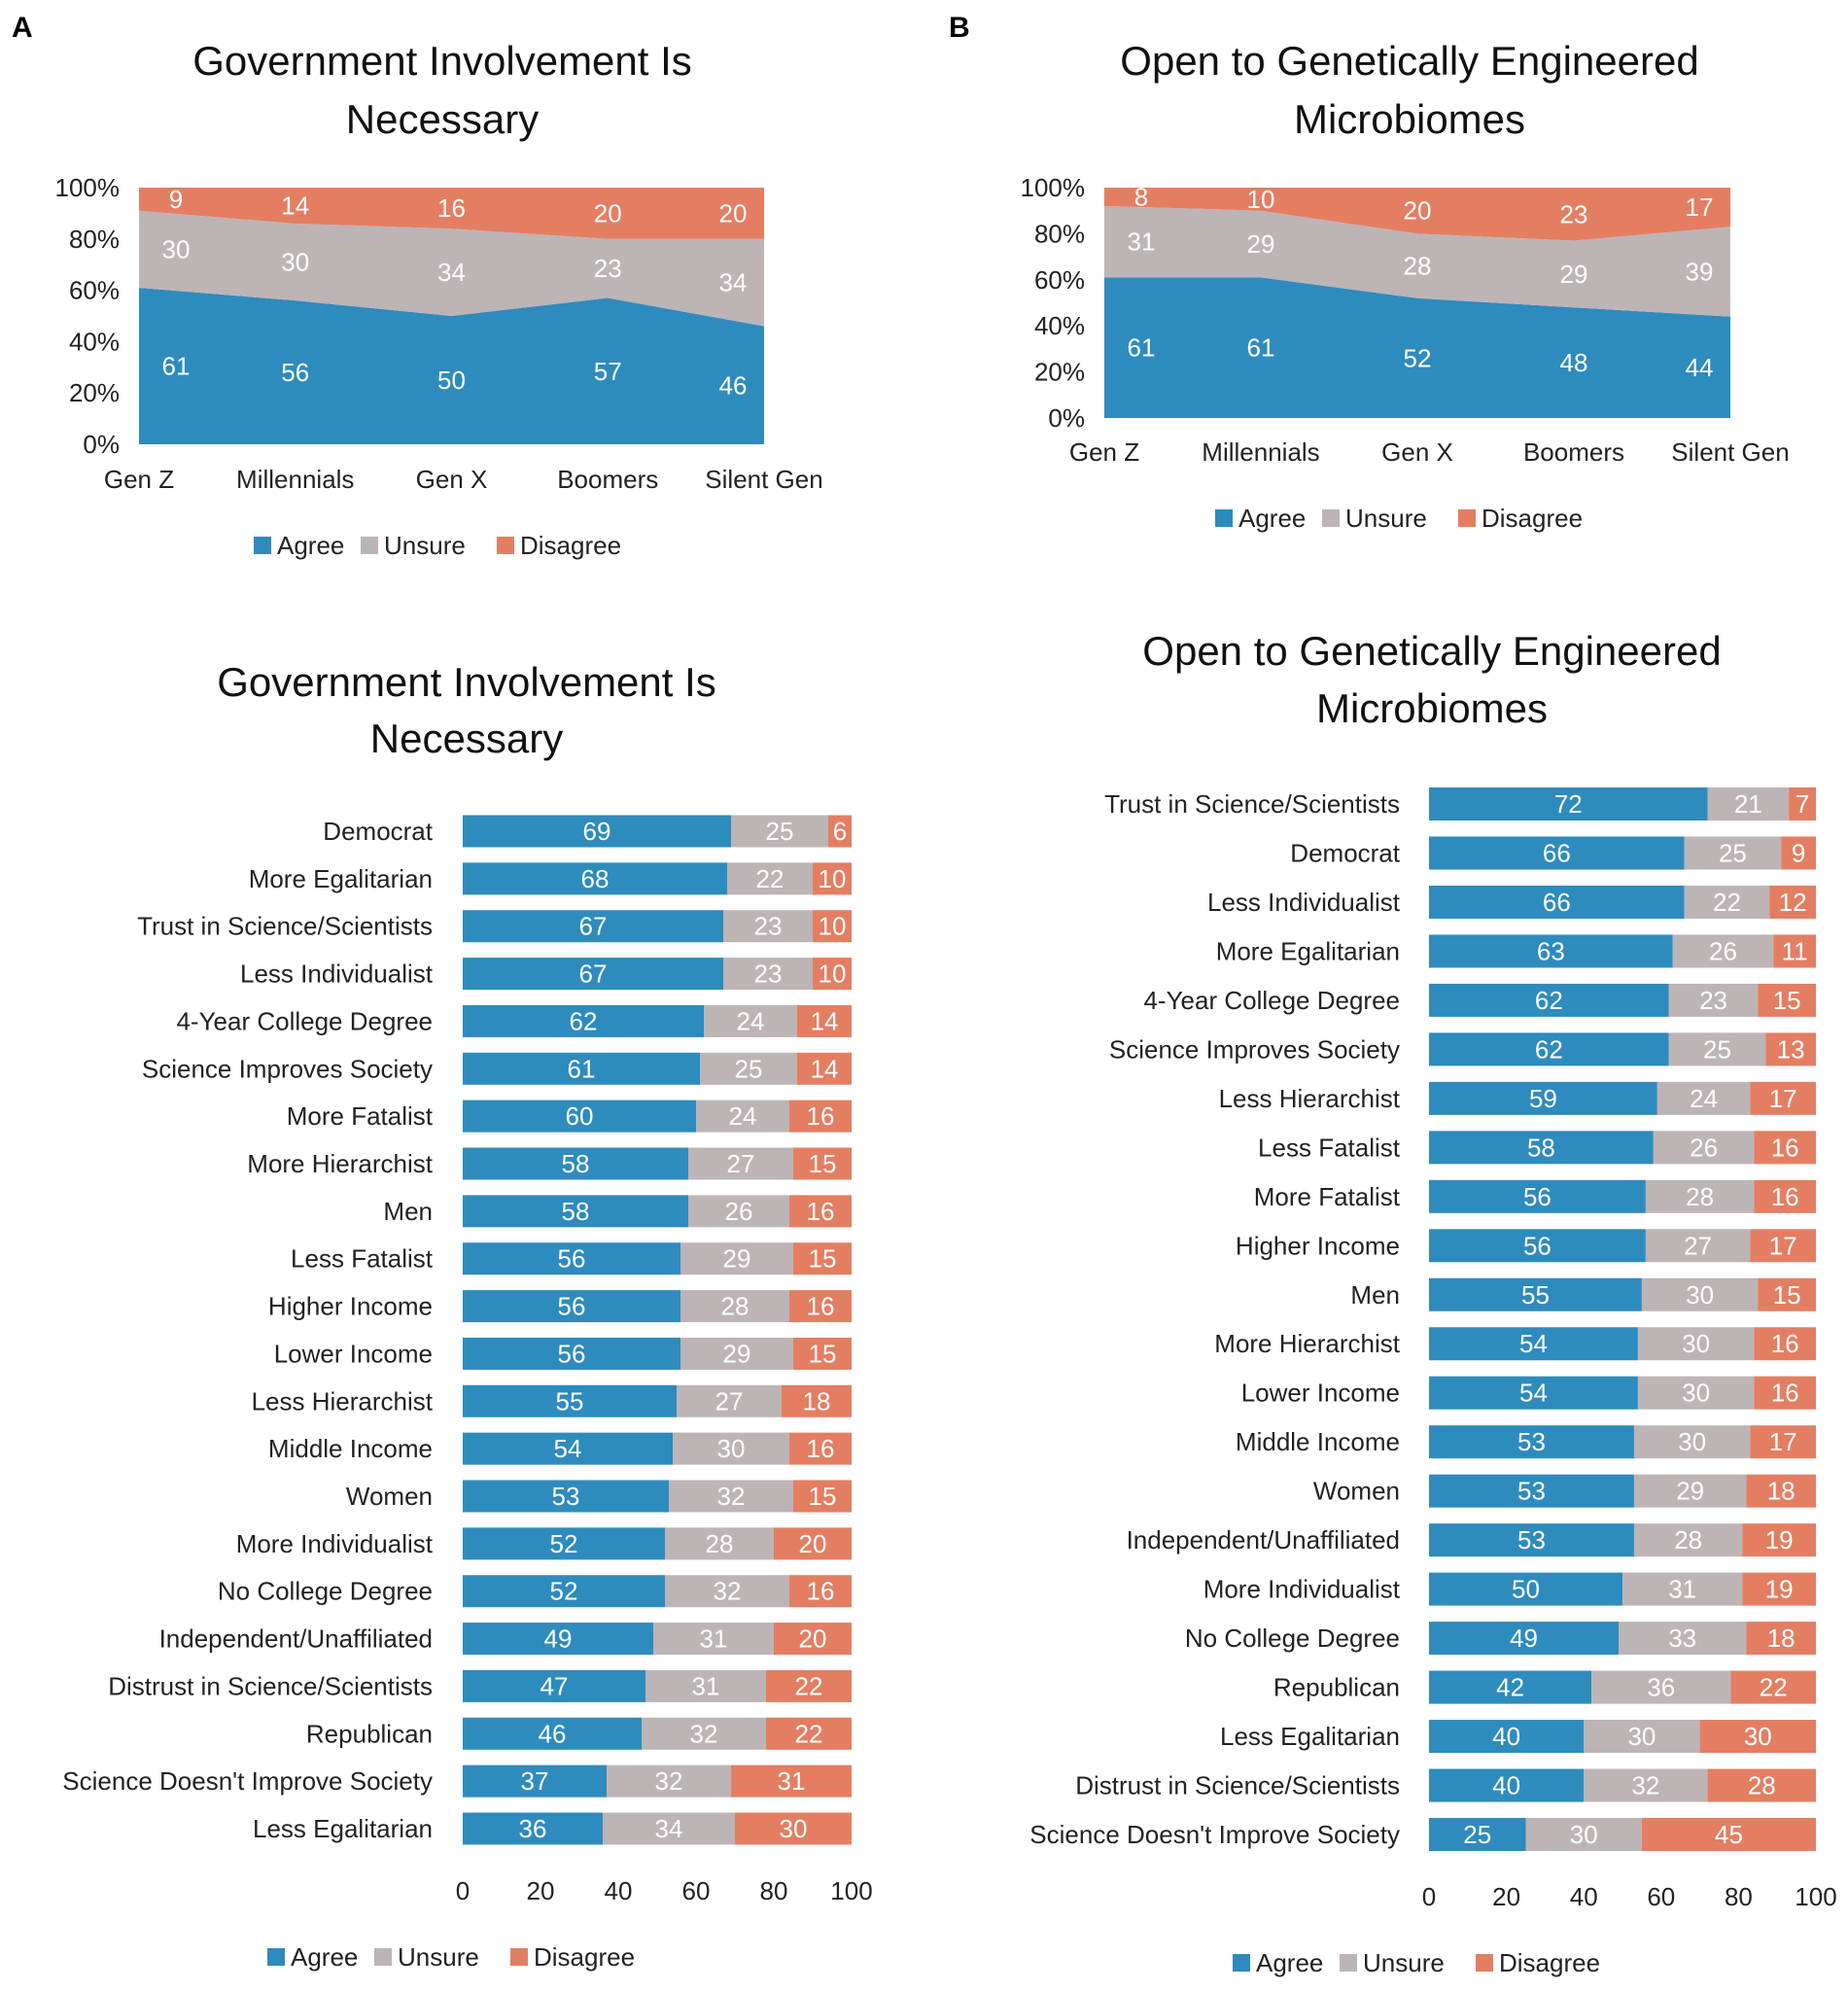 This screenshot has height=1991, width=1848. I want to click on data-label-disagree: 10, so click(833, 879).